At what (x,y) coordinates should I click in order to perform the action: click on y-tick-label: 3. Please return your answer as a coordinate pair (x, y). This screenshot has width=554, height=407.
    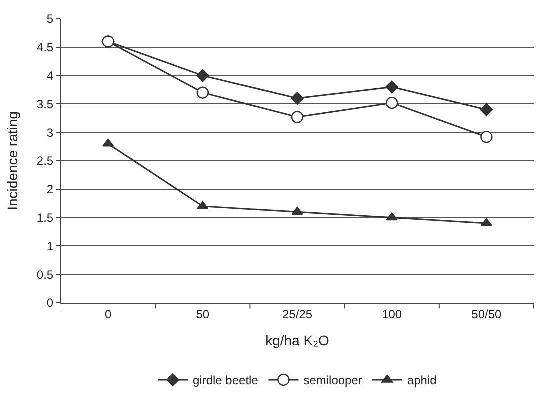
    Looking at the image, I should click on (50, 133).